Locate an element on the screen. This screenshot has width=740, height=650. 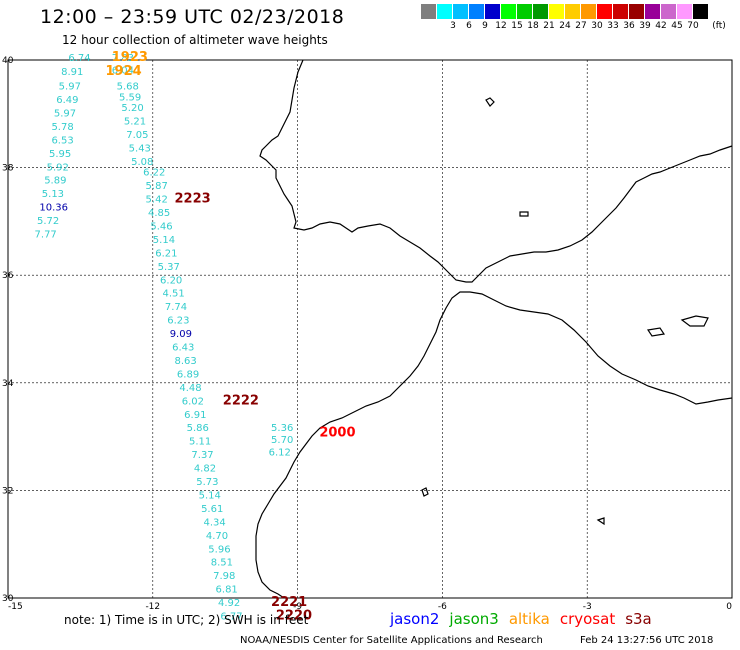
legend-swatches is located at coordinates (565, 11).